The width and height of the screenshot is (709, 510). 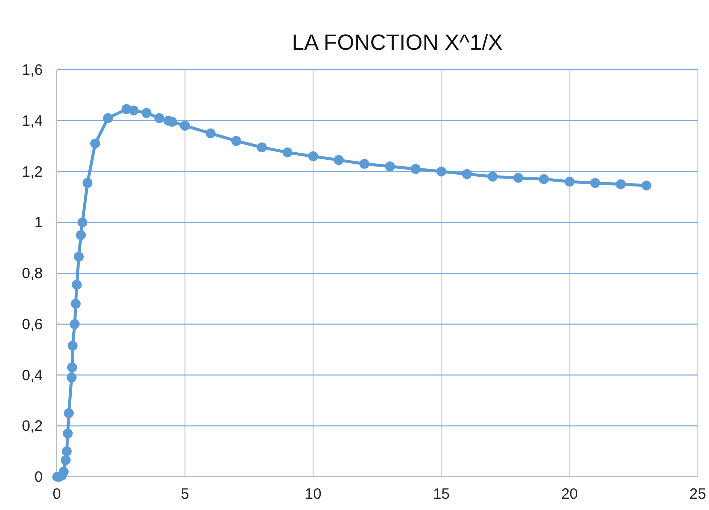 I want to click on y-tick-label: 1,6, so click(x=32, y=70).